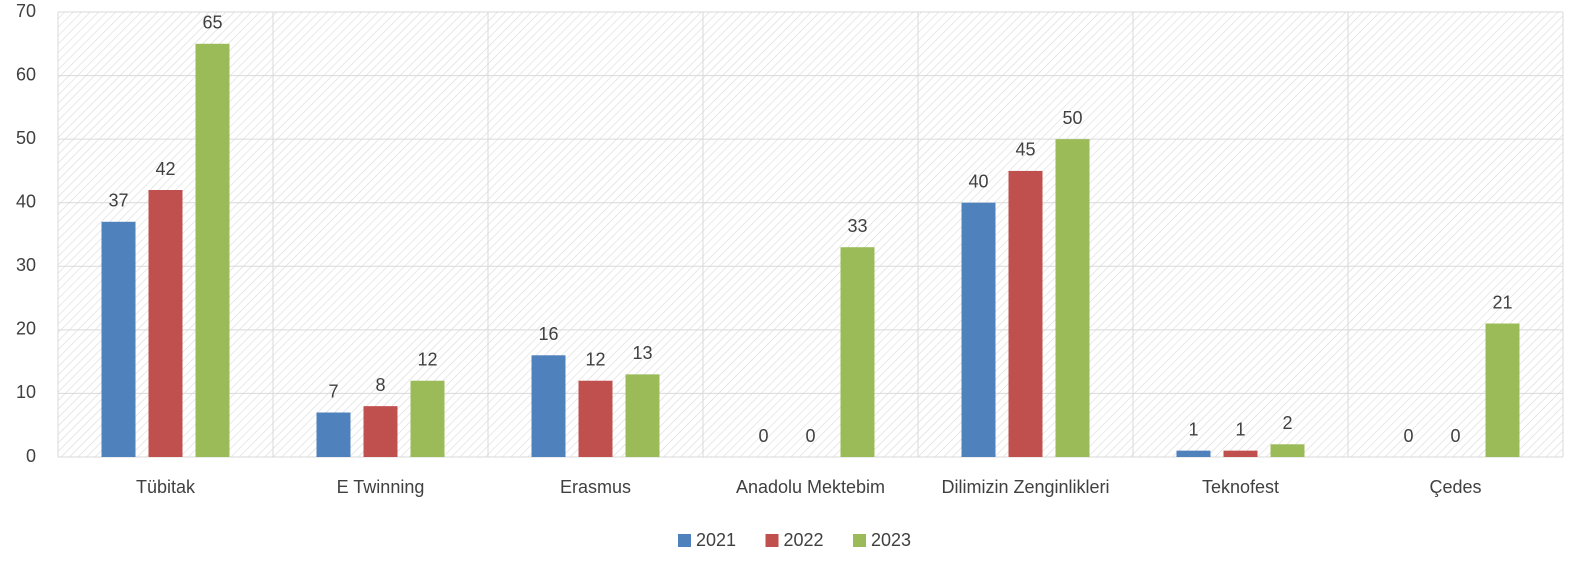  I want to click on legend-label: 2022, so click(804, 540).